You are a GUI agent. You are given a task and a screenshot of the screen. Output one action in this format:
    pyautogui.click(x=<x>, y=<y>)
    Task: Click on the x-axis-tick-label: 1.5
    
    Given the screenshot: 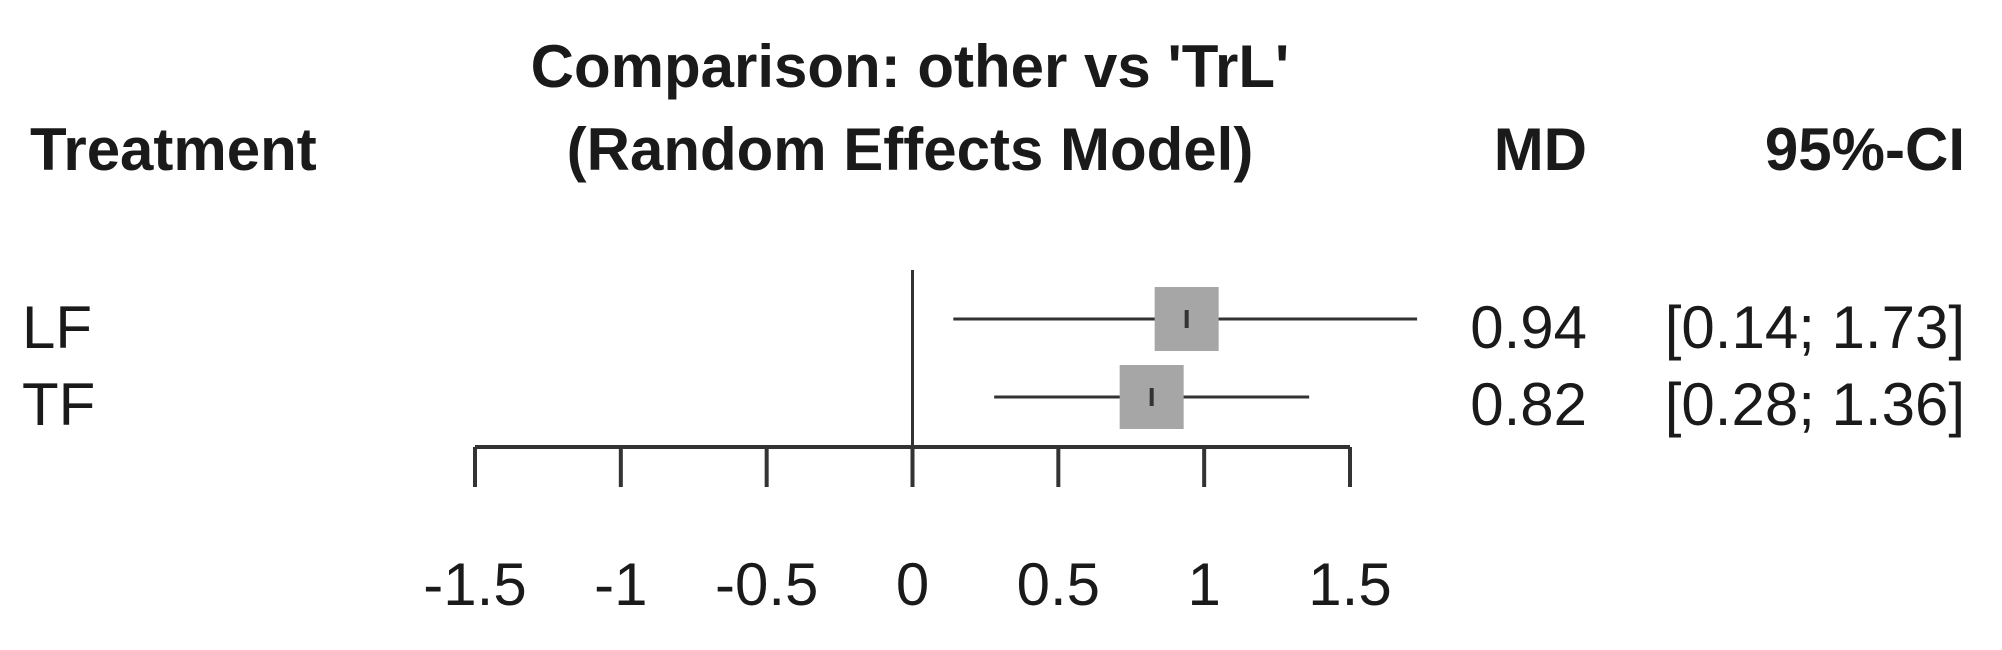 What is the action you would take?
    pyautogui.click(x=1349, y=584)
    